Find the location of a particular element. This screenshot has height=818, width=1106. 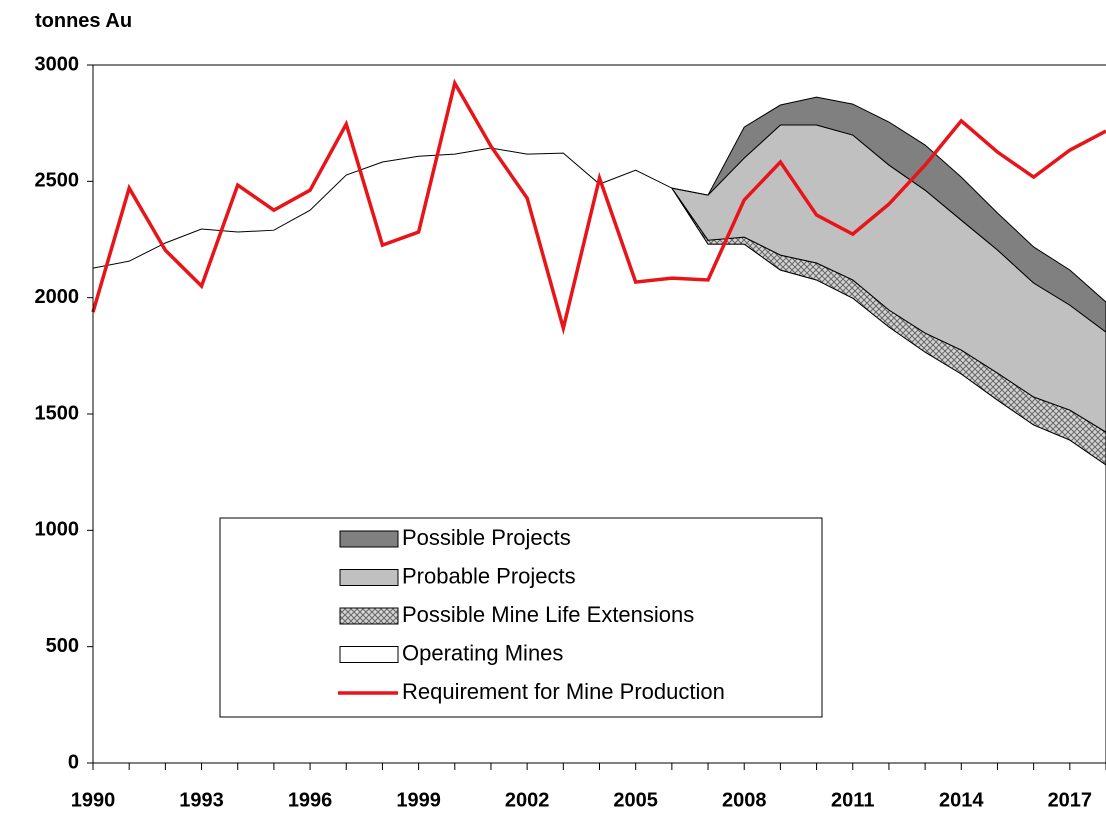

y-axis-label: tonnes Au is located at coordinates (83, 21).